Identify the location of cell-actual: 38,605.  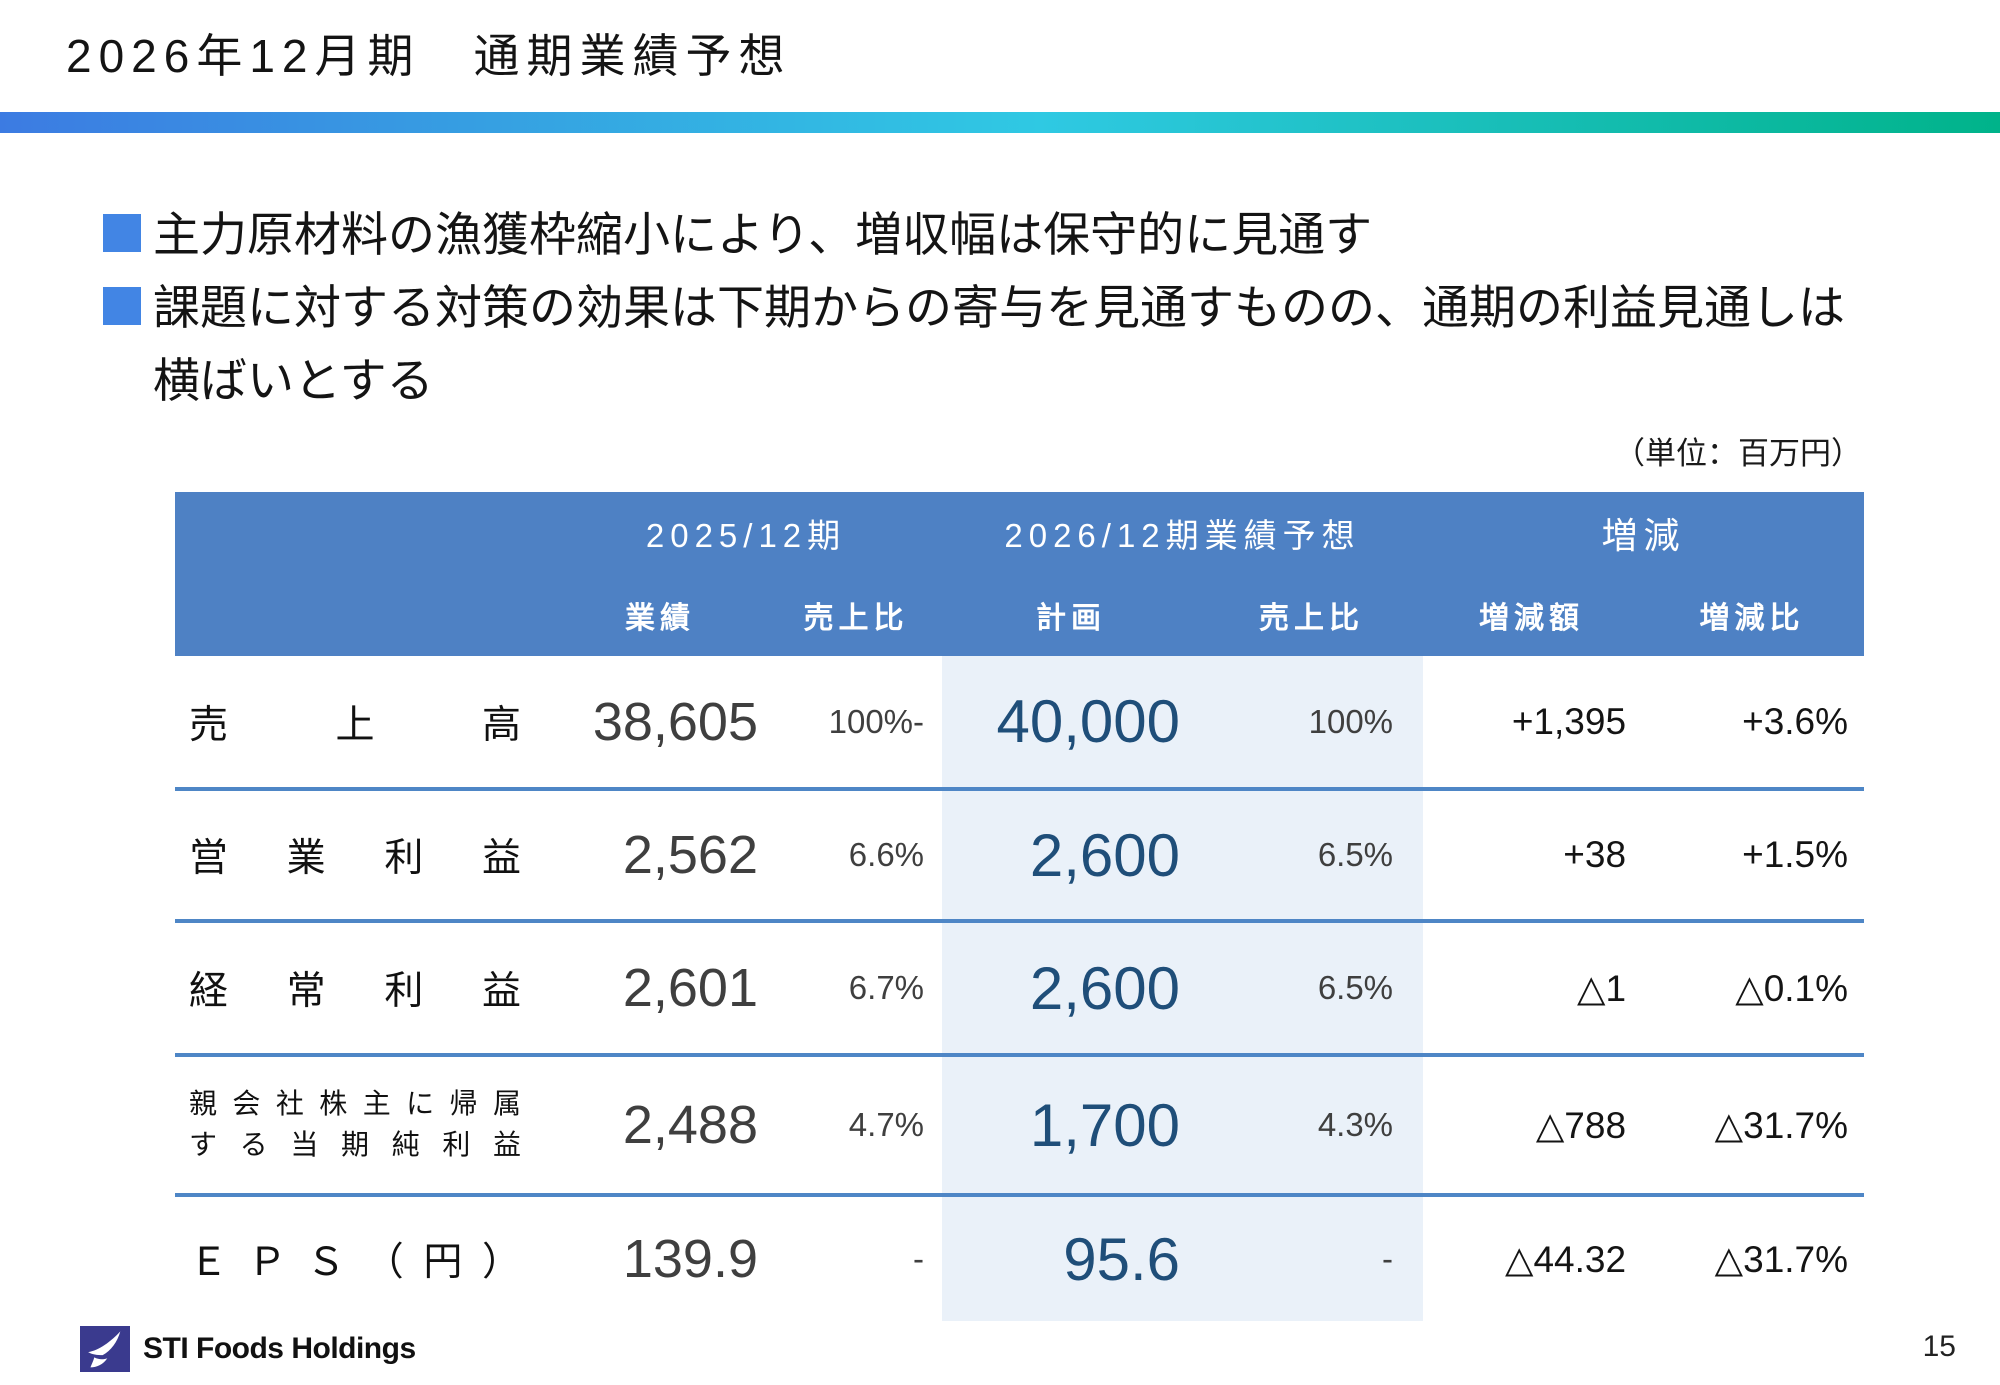
(660, 723).